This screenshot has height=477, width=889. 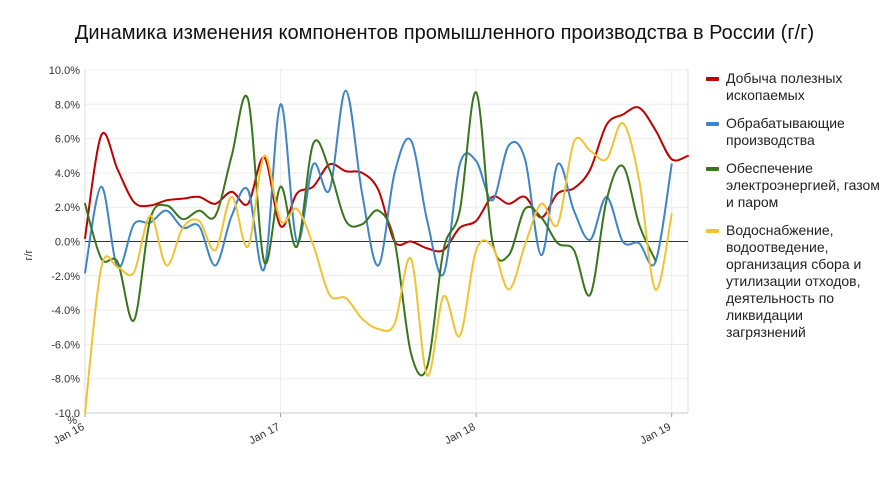 What do you see at coordinates (785, 131) in the screenshot?
I see `legend-label: Обрабатывающие производства` at bounding box center [785, 131].